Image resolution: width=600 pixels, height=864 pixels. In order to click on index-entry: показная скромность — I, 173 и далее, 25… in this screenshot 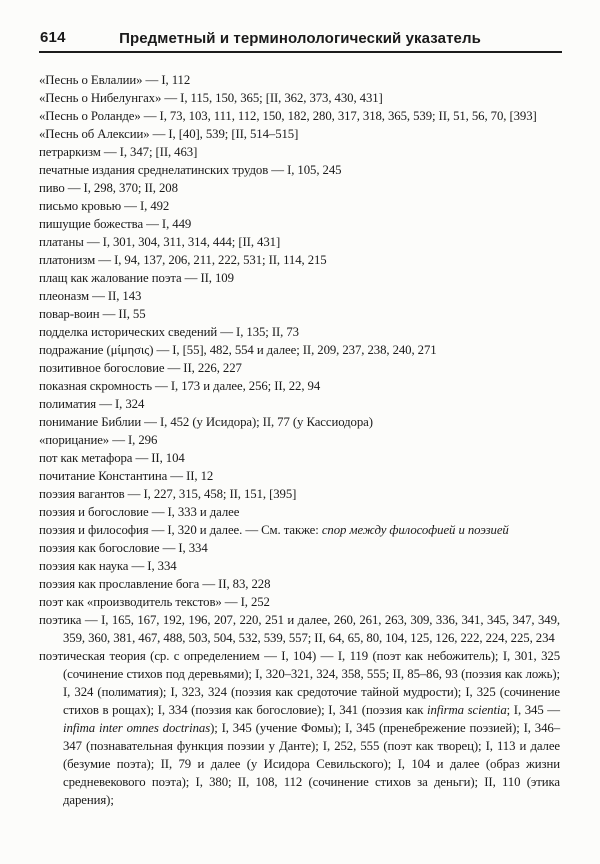, I will do `click(299, 386)`.